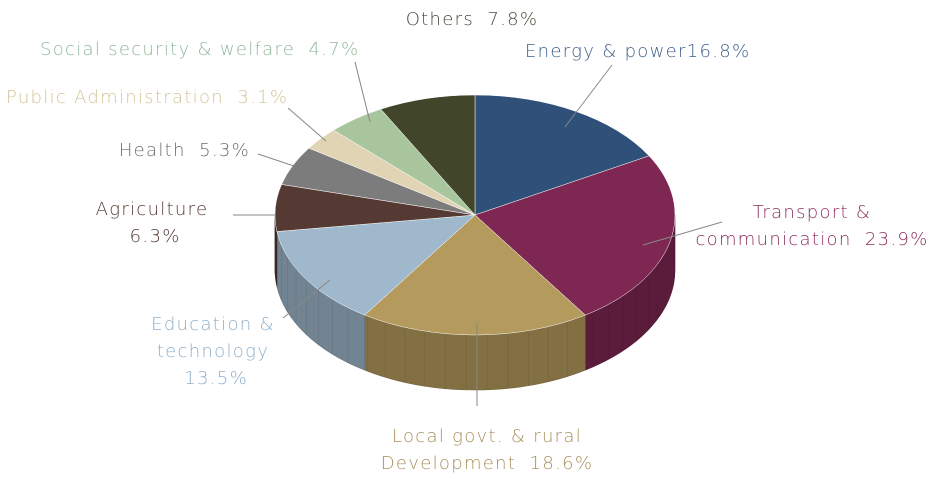 This screenshot has height=479, width=939. Describe the element at coordinates (224, 150) in the screenshot. I see `value-label: 5.3%` at that location.